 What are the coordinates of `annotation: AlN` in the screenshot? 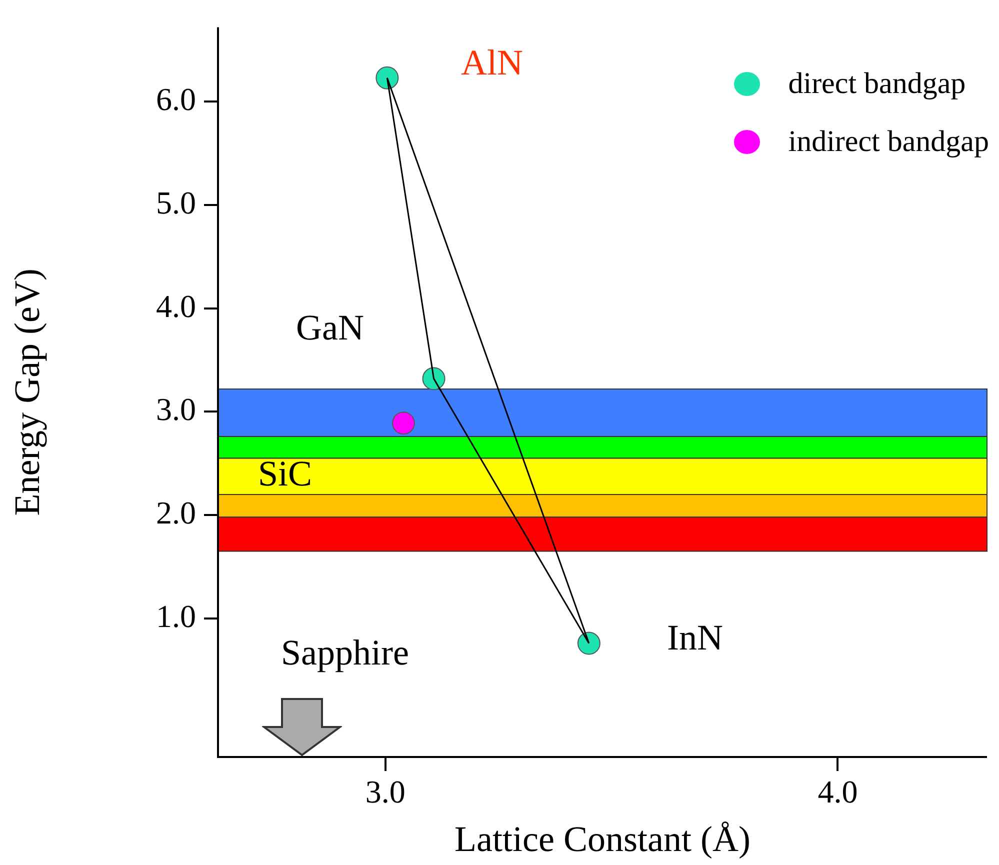 It's located at (492, 62).